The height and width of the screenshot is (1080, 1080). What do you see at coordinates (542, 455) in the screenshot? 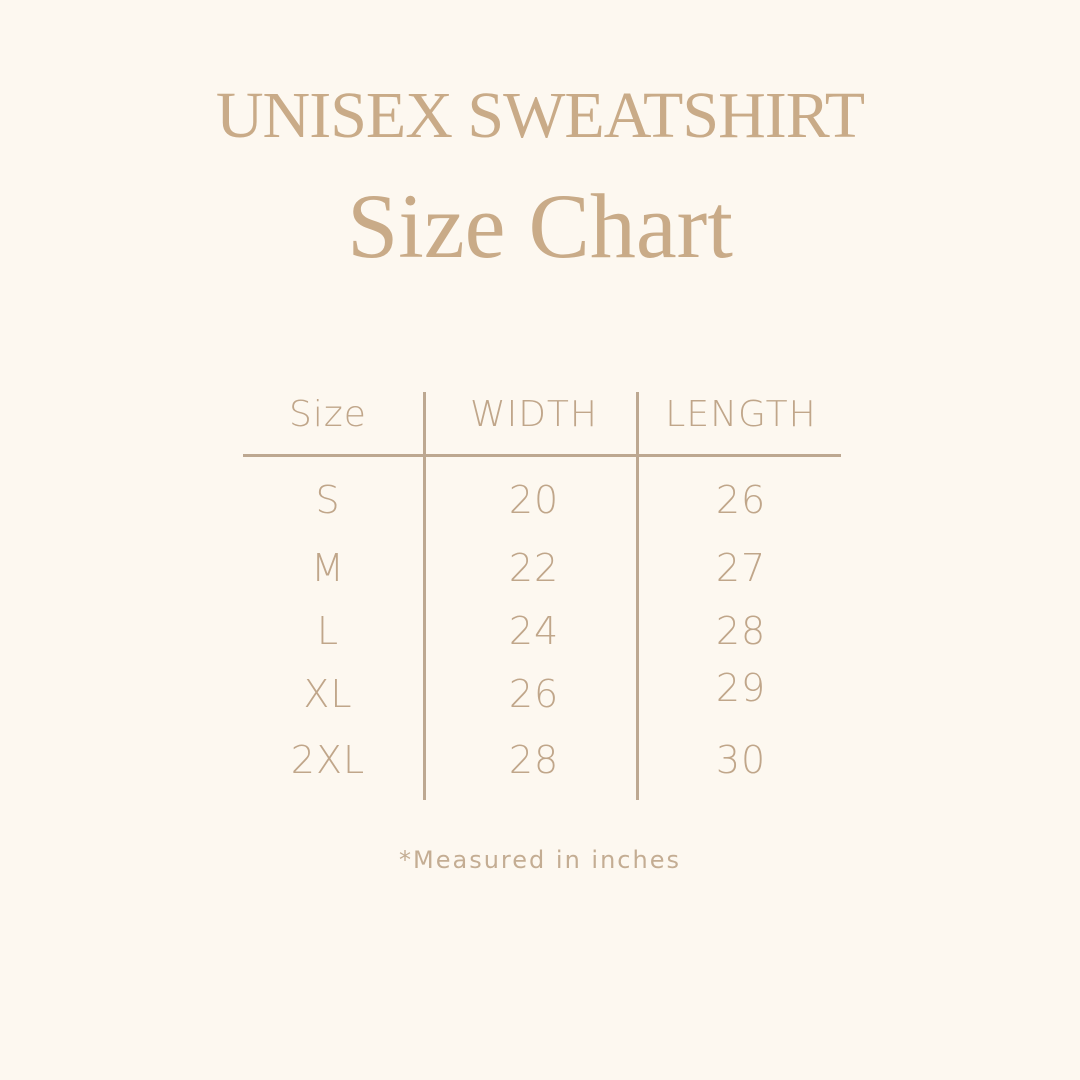
I see `header-divider` at bounding box center [542, 455].